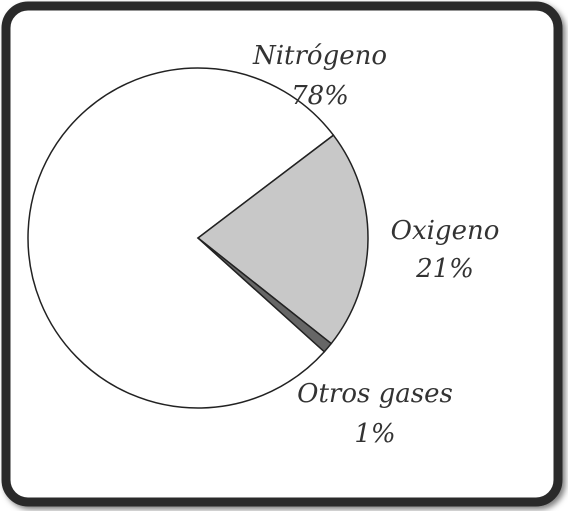 The width and height of the screenshot is (568, 511). Describe the element at coordinates (445, 231) in the screenshot. I see `slice-label: Oxigeno` at that location.